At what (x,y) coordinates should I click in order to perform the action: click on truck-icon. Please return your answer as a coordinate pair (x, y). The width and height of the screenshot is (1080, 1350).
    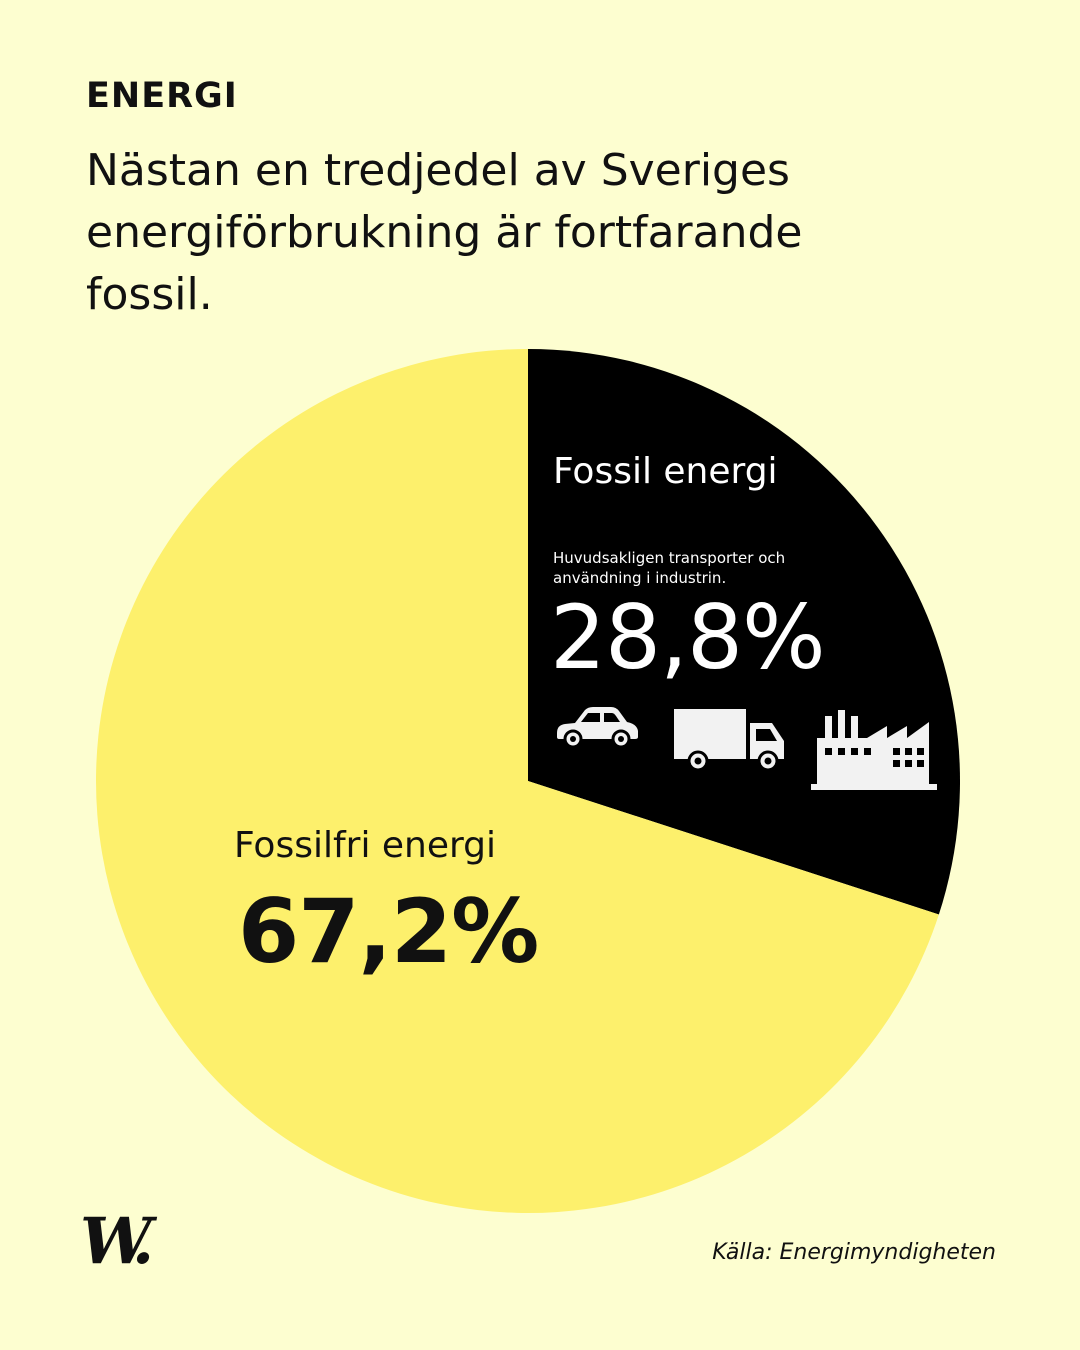
    Looking at the image, I should click on (729, 740).